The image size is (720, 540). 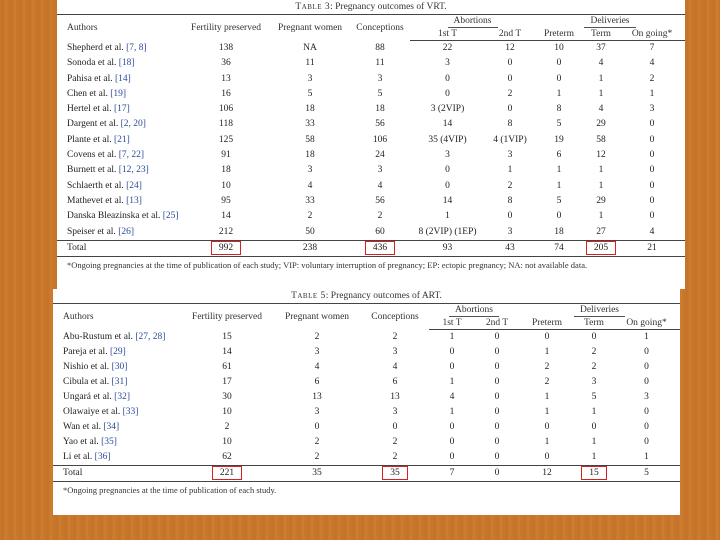 What do you see at coordinates (366, 474) in the screenshot?
I see `total-row: Total 221 35 35 7 0 12 15 5` at bounding box center [366, 474].